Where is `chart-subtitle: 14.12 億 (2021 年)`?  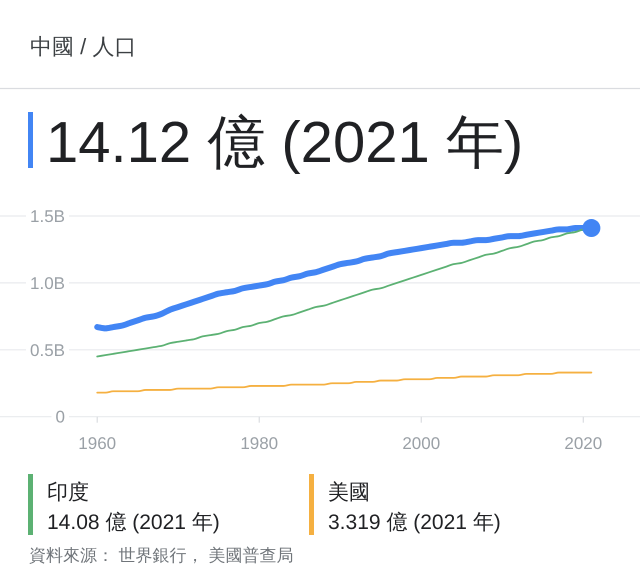 chart-subtitle: 14.12 億 (2021 年) is located at coordinates (285, 142).